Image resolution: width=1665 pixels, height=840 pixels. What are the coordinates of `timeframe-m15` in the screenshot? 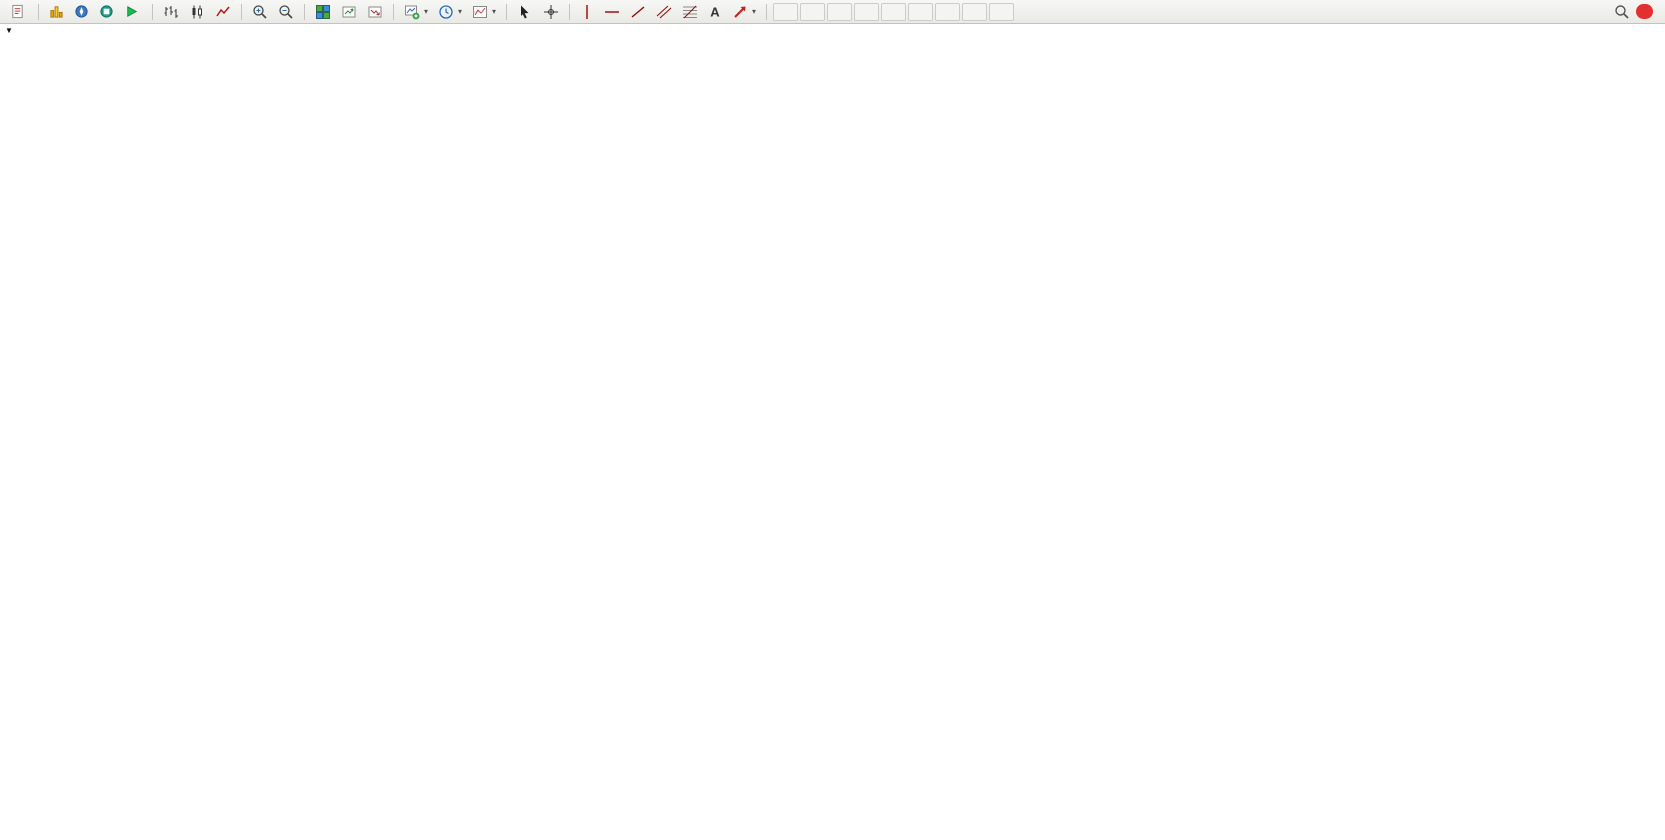 It's located at (840, 11).